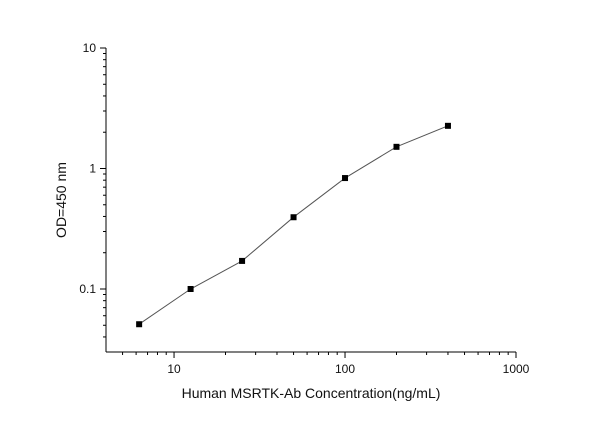 The image size is (600, 421). What do you see at coordinates (61, 200) in the screenshot?
I see `y-axis-title: OD=450 nm` at bounding box center [61, 200].